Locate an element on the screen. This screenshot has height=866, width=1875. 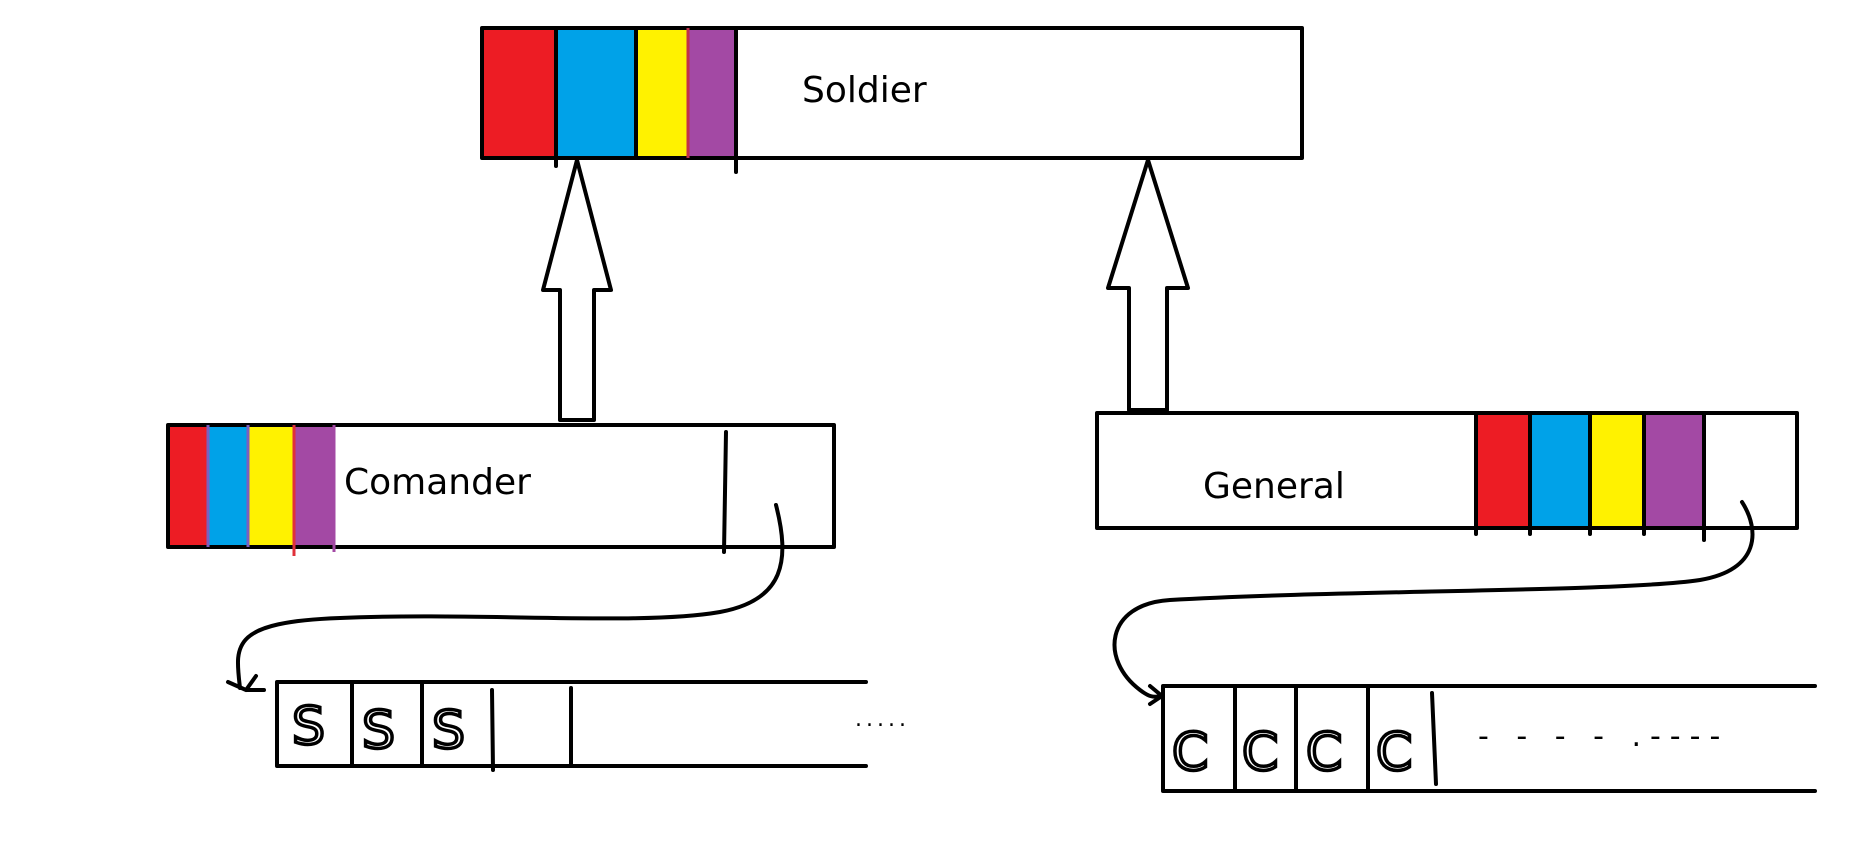
commander-color-blue is located at coordinates (228, 486).